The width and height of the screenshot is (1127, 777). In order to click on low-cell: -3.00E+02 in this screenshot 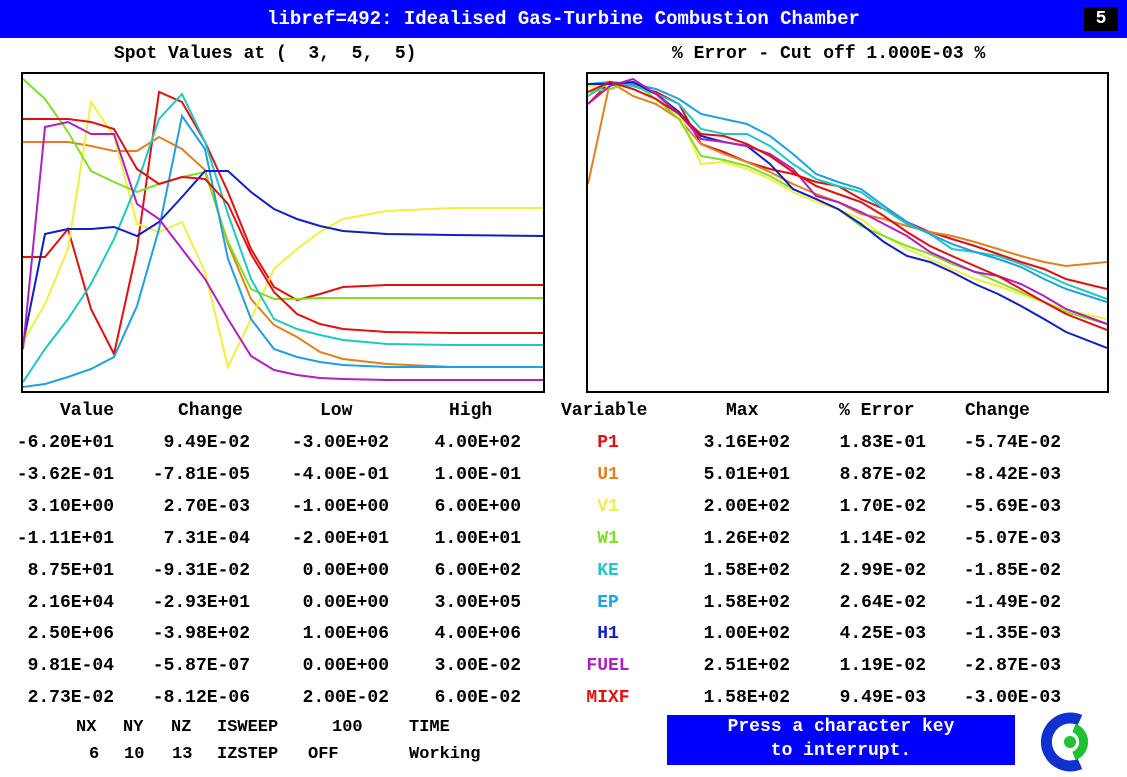, I will do `click(340, 443)`.